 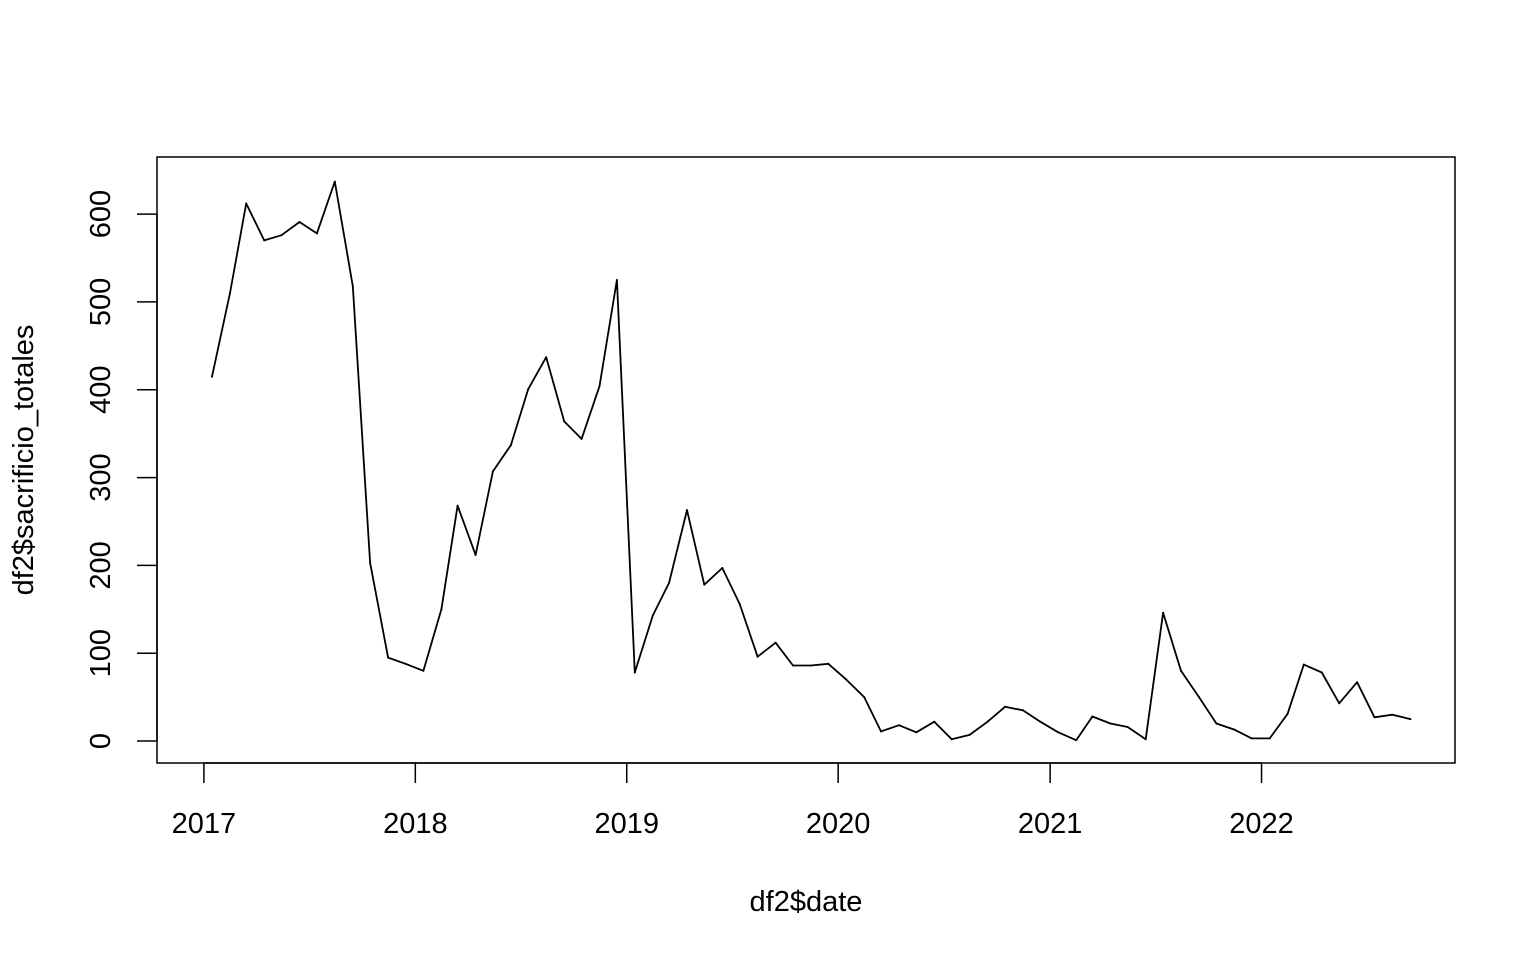 What do you see at coordinates (101, 477) in the screenshot?
I see `y-tick-label: 300` at bounding box center [101, 477].